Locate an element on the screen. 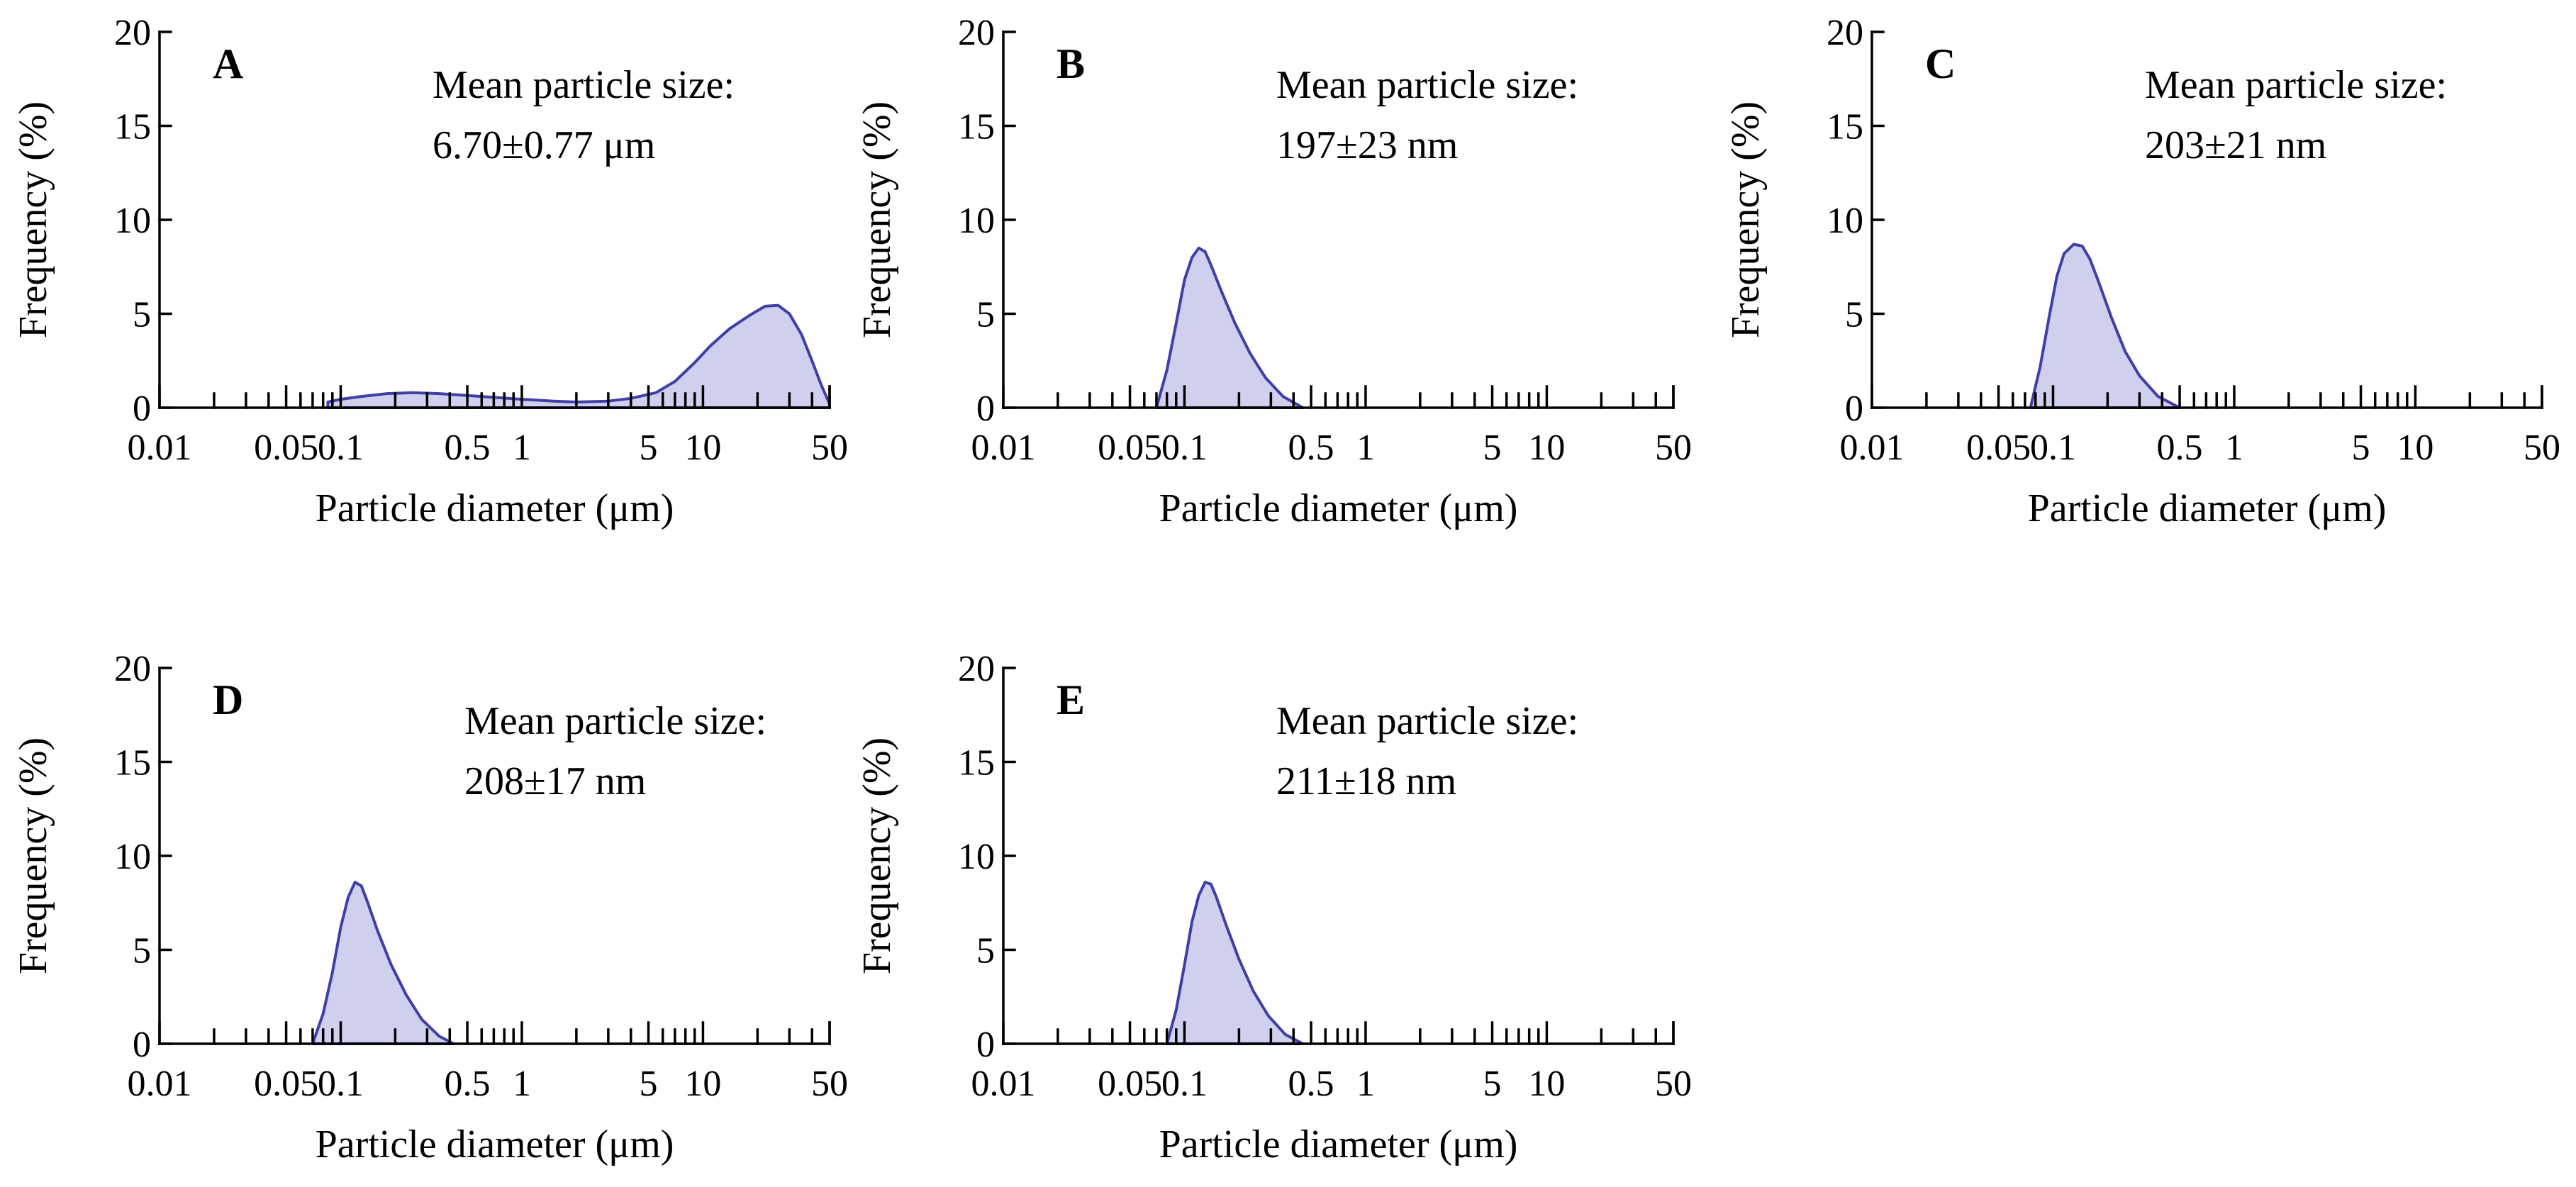 The image size is (2576, 1187). panel-letter: A is located at coordinates (228, 63).